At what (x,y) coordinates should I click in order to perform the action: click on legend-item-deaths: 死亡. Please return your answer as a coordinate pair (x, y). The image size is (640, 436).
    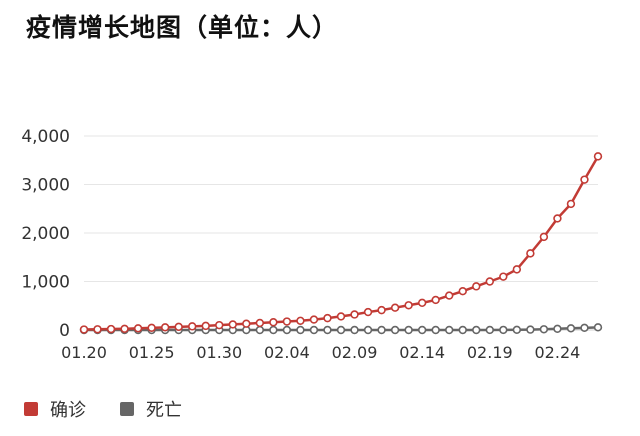
    Looking at the image, I should click on (151, 409).